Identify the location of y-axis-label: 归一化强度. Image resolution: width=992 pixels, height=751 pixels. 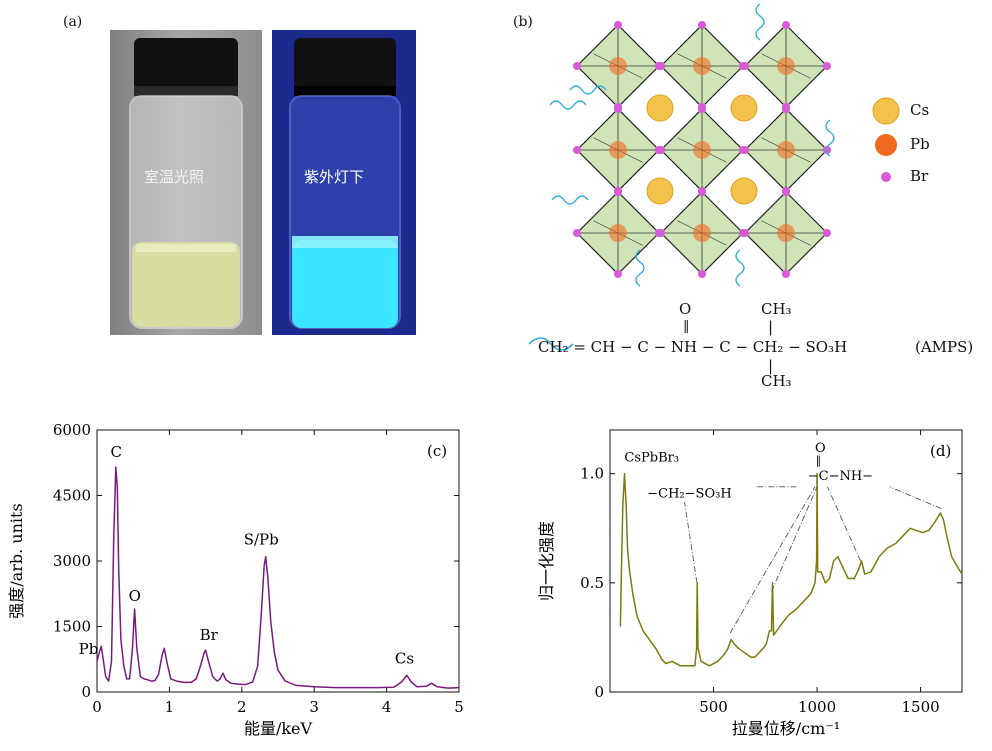
(546, 561).